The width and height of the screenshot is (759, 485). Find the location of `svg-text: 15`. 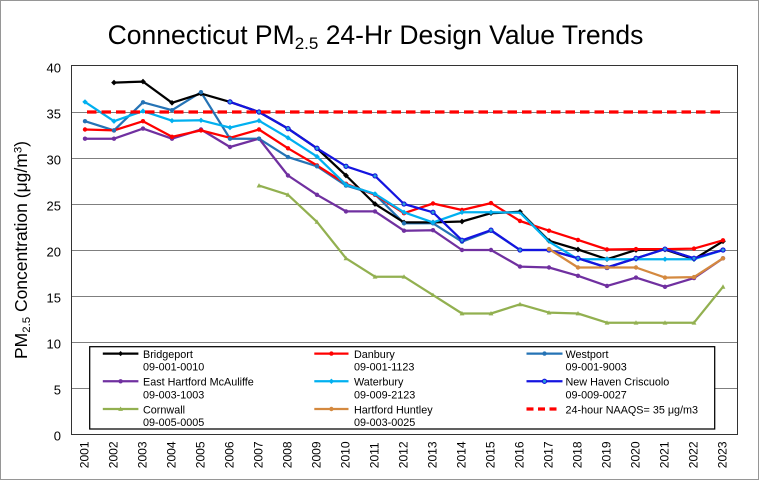

svg-text: 15 is located at coordinates (54, 297).